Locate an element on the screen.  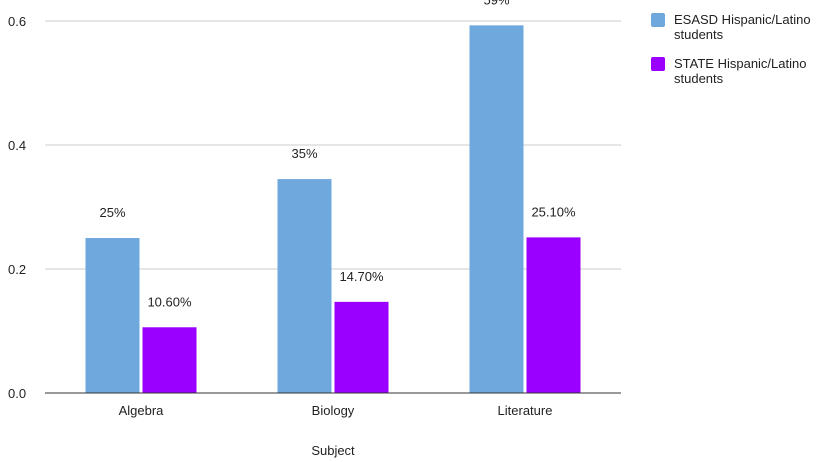
data-label: 25.10% is located at coordinates (553, 211).